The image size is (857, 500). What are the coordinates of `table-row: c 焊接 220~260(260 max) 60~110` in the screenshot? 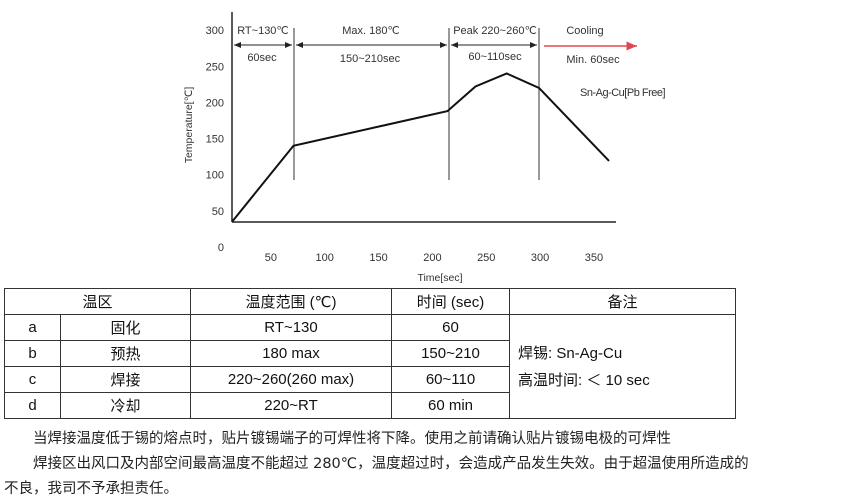 It's located at (370, 379).